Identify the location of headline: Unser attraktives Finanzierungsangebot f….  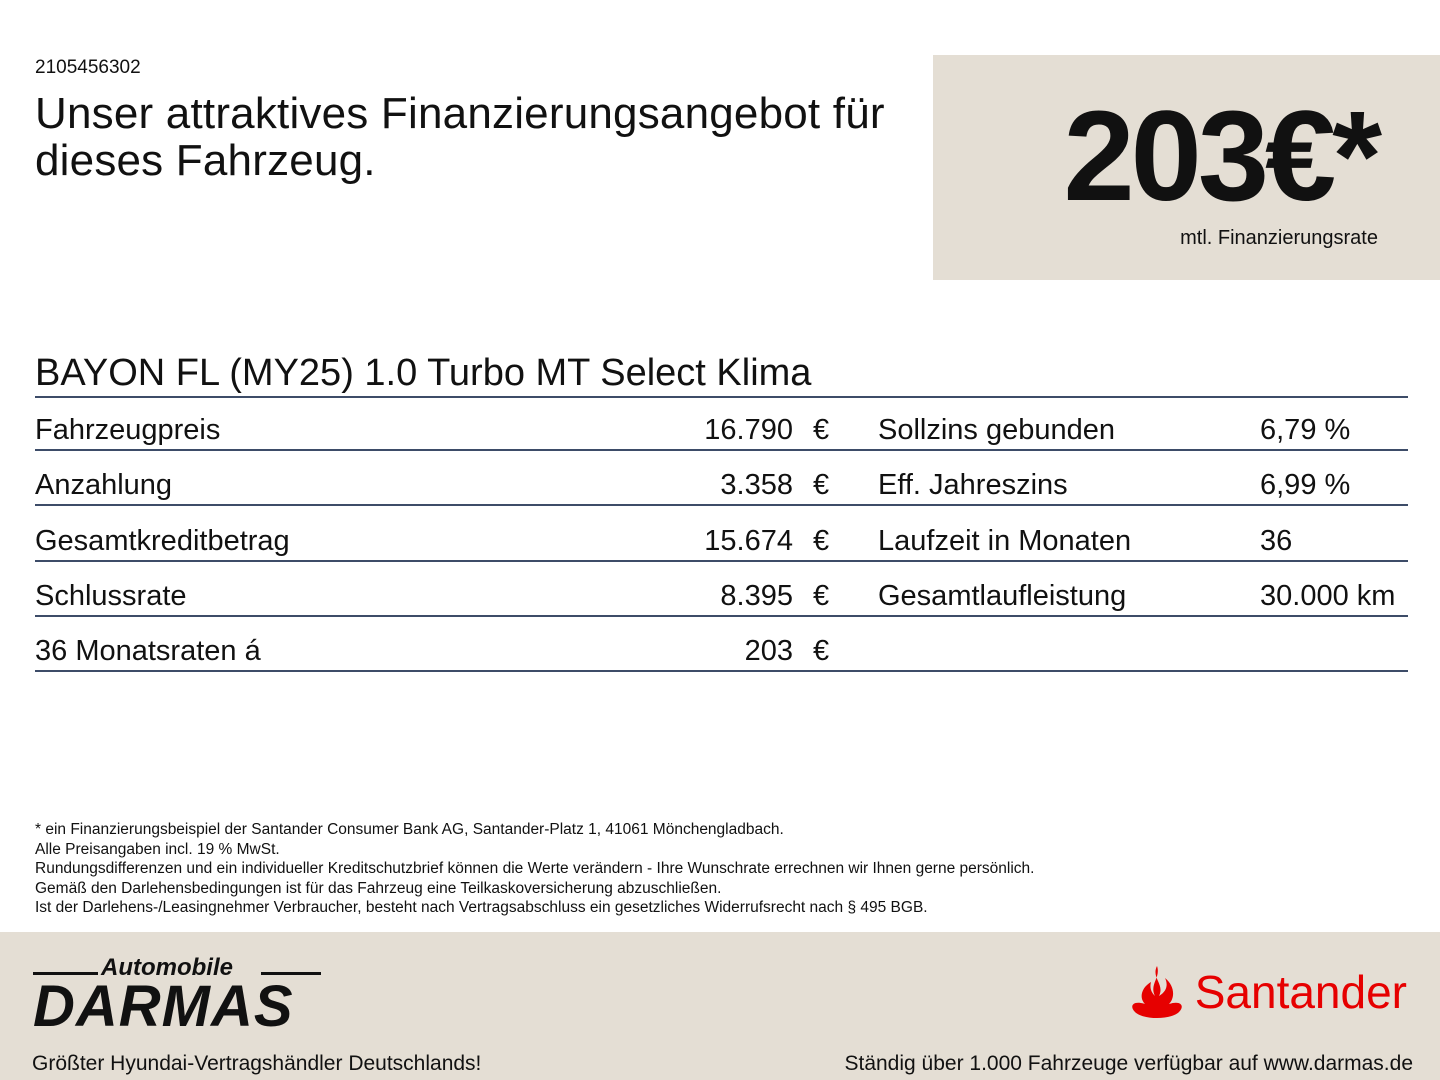
(460, 137).